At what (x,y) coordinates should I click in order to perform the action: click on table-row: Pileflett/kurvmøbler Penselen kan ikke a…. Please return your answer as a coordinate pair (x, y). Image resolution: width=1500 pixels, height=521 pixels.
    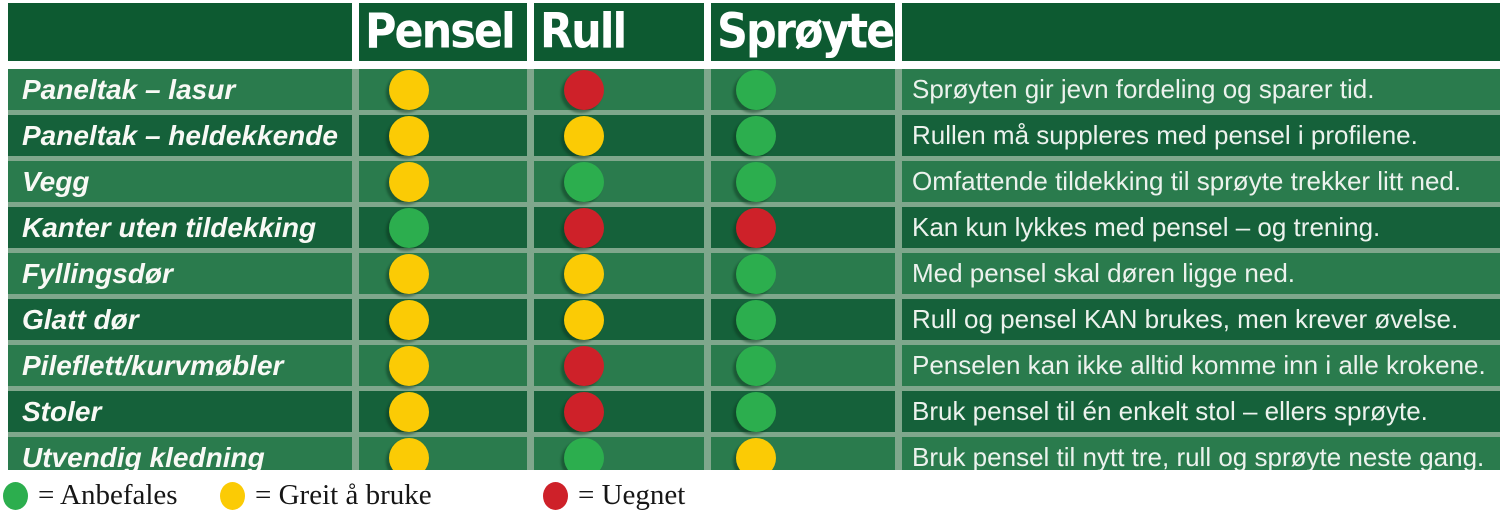
    Looking at the image, I should click on (754, 365).